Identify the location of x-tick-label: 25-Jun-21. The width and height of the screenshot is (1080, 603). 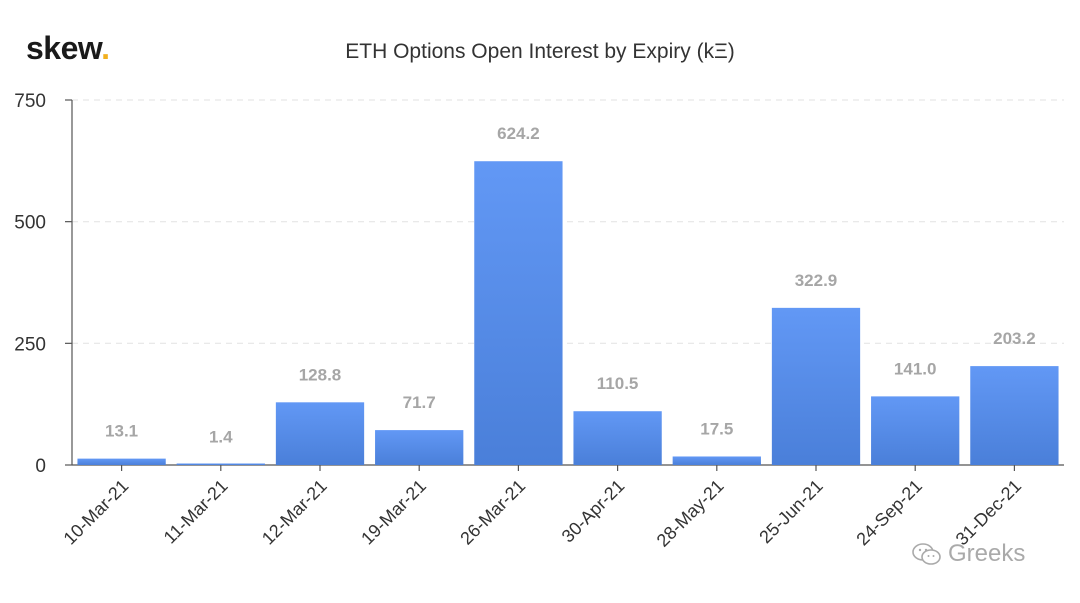
(790, 511).